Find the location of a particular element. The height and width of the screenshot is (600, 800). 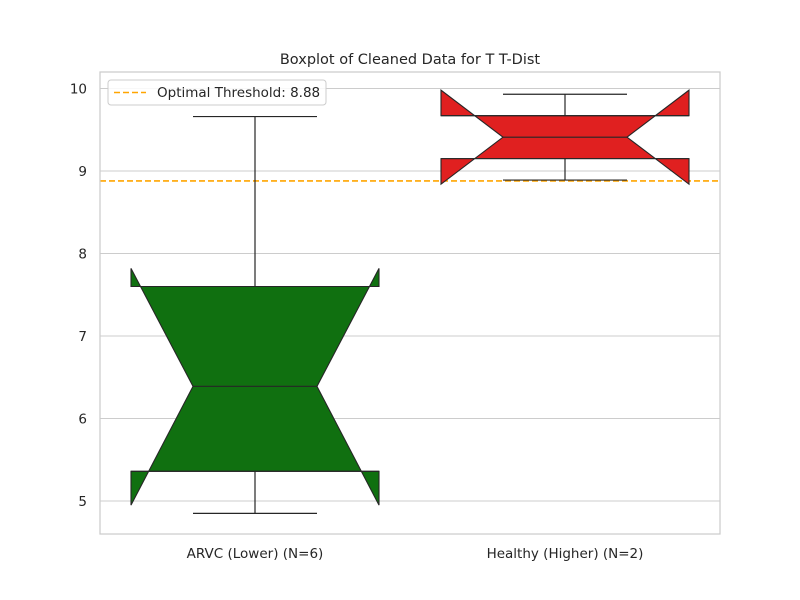

y-tick-label: 5 is located at coordinates (82, 502).